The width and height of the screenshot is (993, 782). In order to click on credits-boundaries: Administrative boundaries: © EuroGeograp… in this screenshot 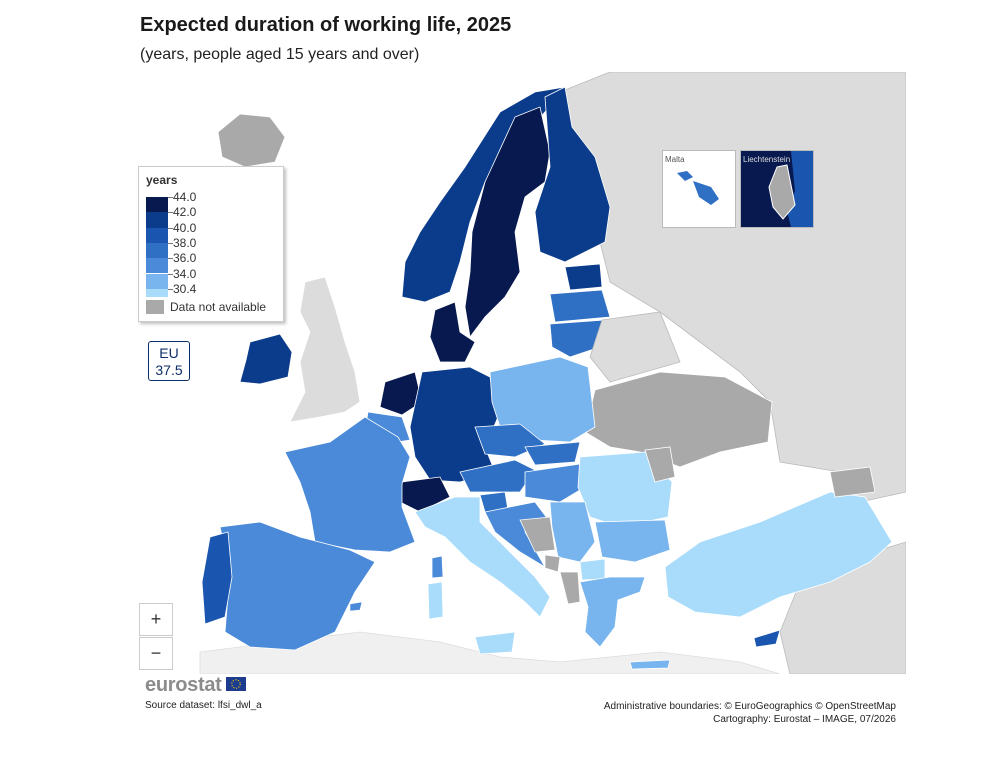, I will do `click(749, 706)`.